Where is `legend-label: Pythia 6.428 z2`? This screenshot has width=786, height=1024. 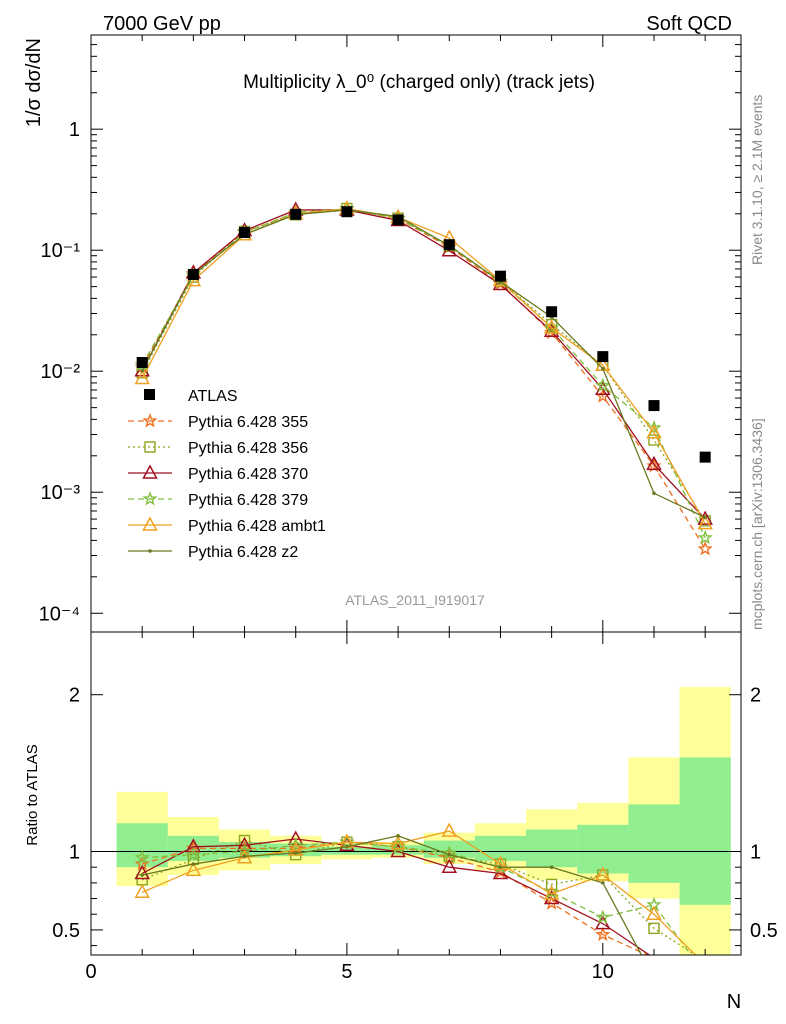
legend-label: Pythia 6.428 z2 is located at coordinates (243, 552).